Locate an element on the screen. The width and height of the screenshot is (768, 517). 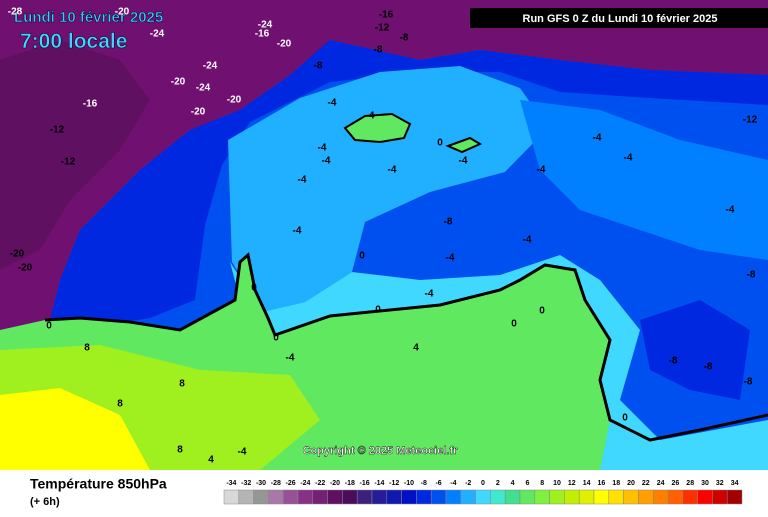
scale-label: 2 is located at coordinates (498, 483).